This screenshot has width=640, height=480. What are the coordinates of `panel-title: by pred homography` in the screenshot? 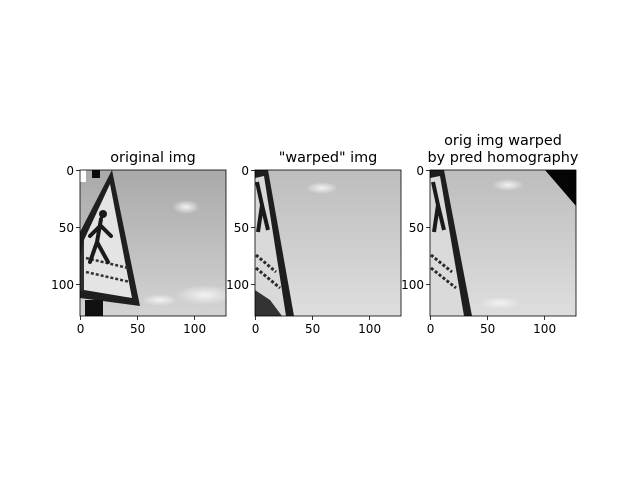 It's located at (503, 158).